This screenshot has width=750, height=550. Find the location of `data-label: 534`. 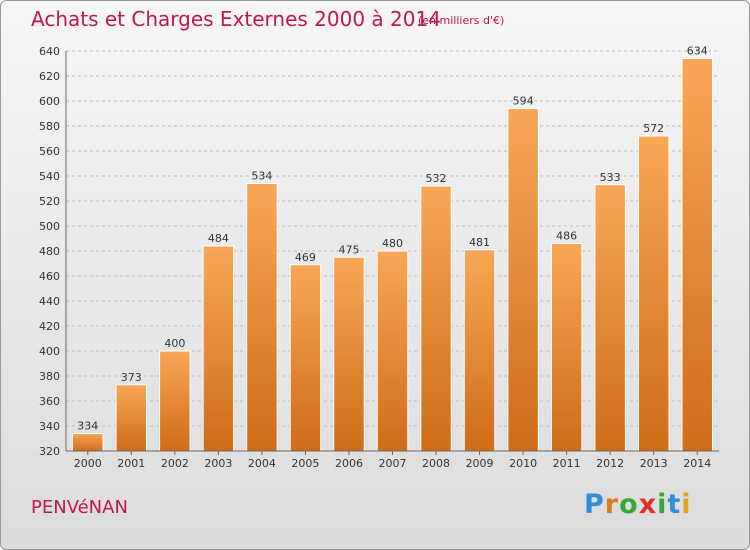

data-label: 534 is located at coordinates (261, 176).